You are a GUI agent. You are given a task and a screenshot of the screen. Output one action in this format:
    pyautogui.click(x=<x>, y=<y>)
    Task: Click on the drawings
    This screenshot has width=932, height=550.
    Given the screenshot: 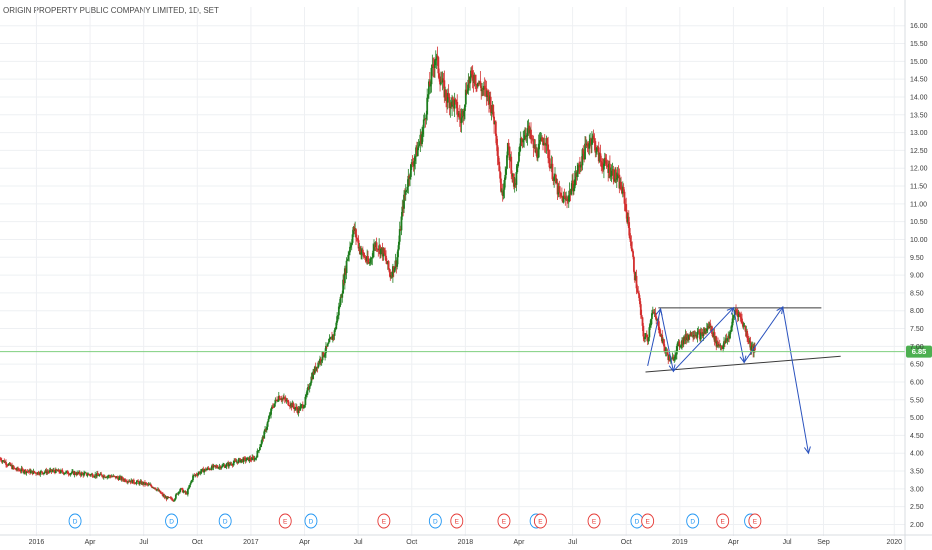 What is the action you would take?
    pyautogui.click(x=743, y=380)
    